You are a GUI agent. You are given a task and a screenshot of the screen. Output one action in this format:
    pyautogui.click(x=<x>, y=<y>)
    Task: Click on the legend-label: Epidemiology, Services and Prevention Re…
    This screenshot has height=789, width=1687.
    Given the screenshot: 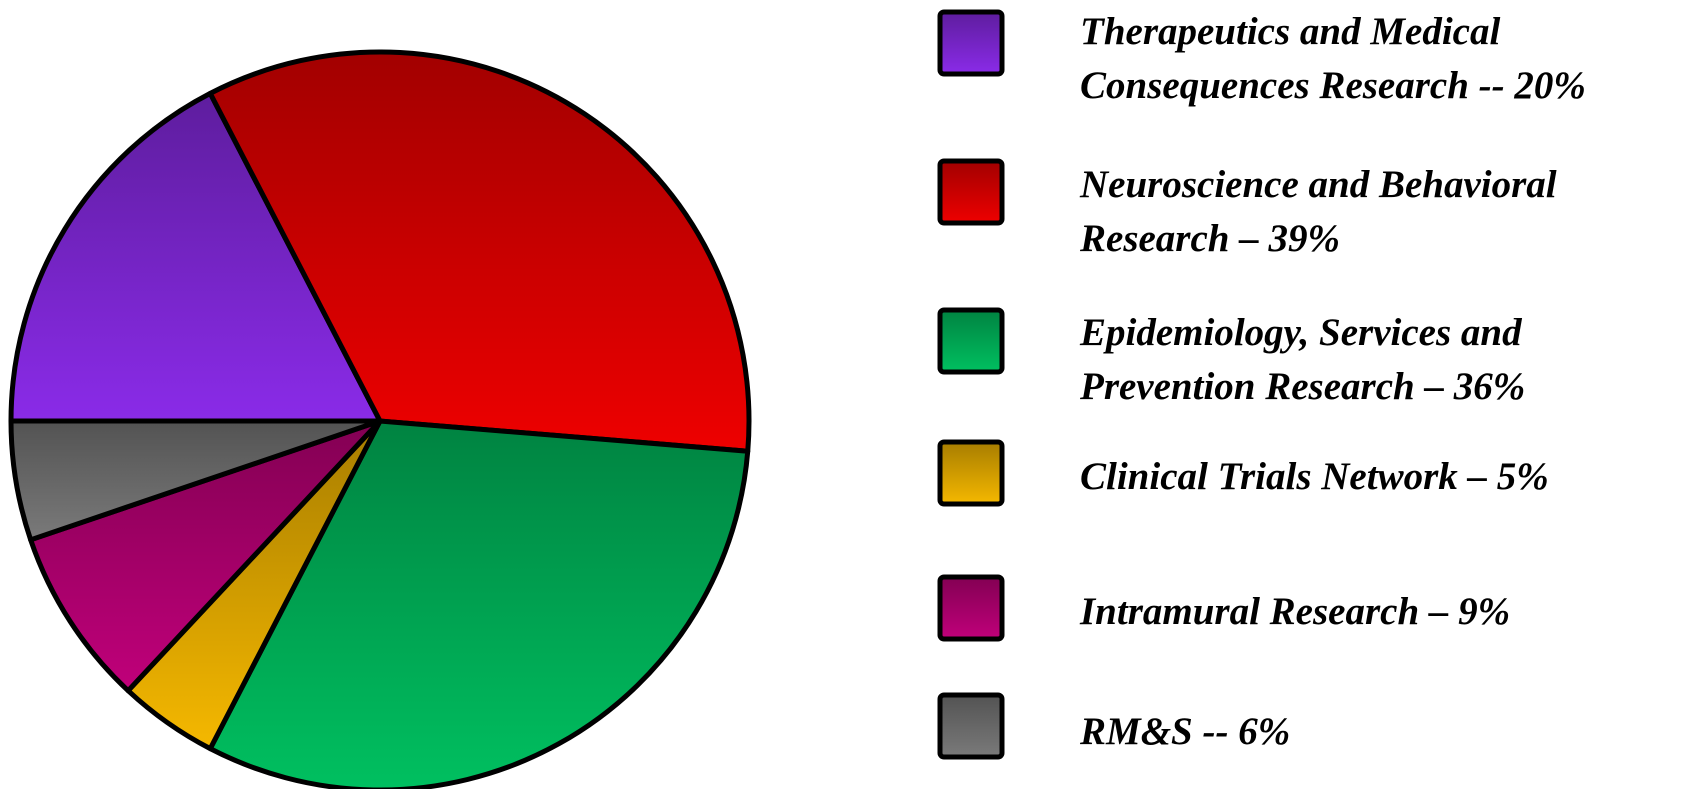 What is the action you would take?
    pyautogui.click(x=1303, y=359)
    